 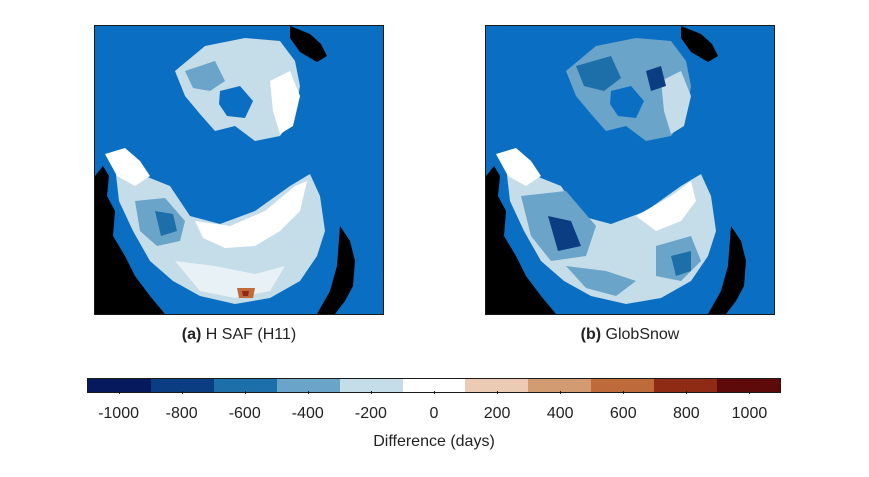 I want to click on caption-letter-b: (b), so click(x=591, y=334).